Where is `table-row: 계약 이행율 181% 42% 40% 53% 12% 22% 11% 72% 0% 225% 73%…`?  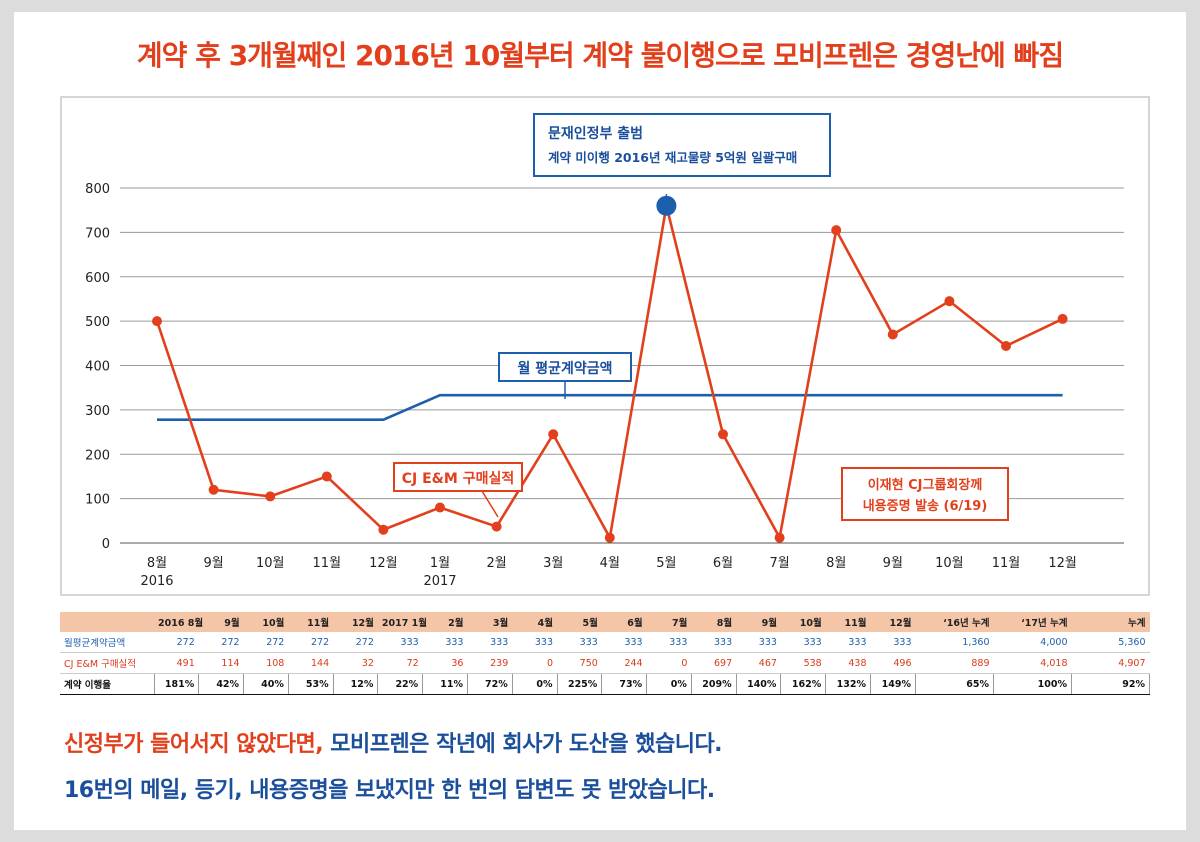 table-row: 계약 이행율 181% 42% 40% 53% 12% 22% 11% 72% 0% 225% 73%… is located at coordinates (605, 684).